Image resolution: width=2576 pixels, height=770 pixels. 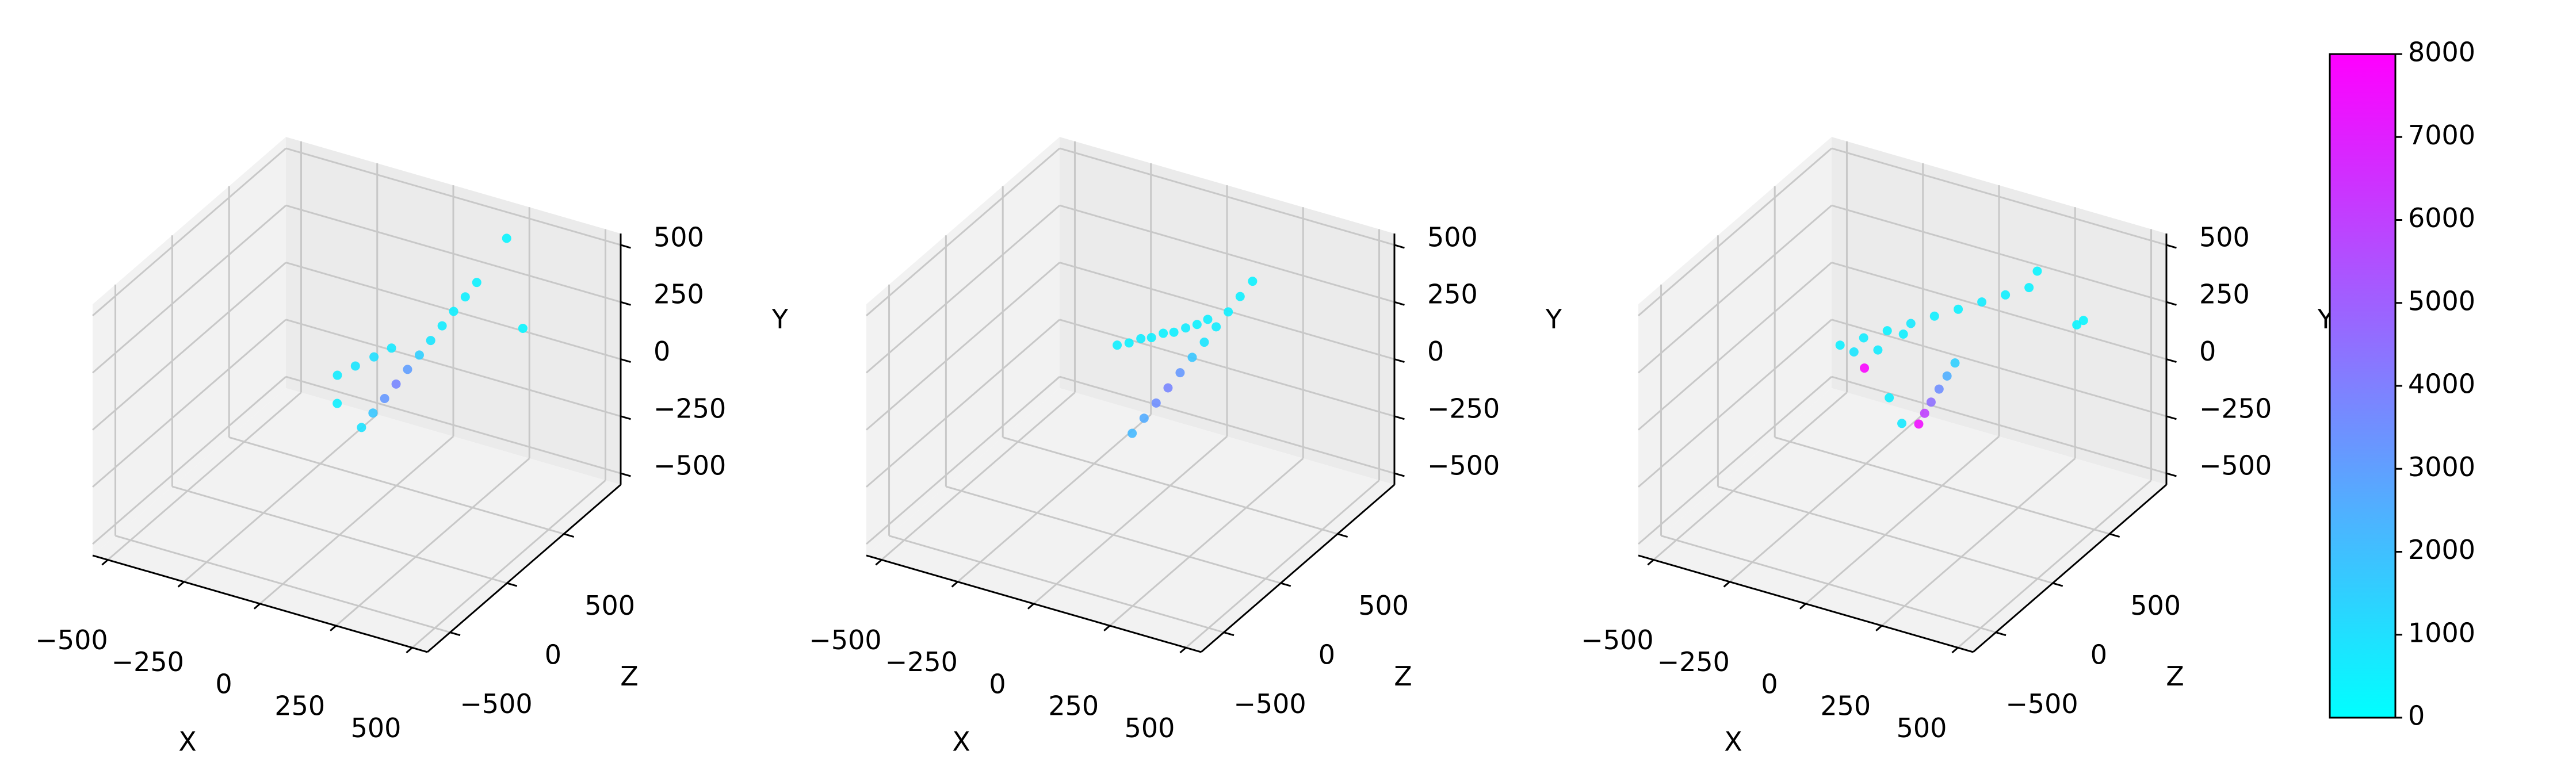 I want to click on colorbar-tick-label: 5000, so click(x=2441, y=300).